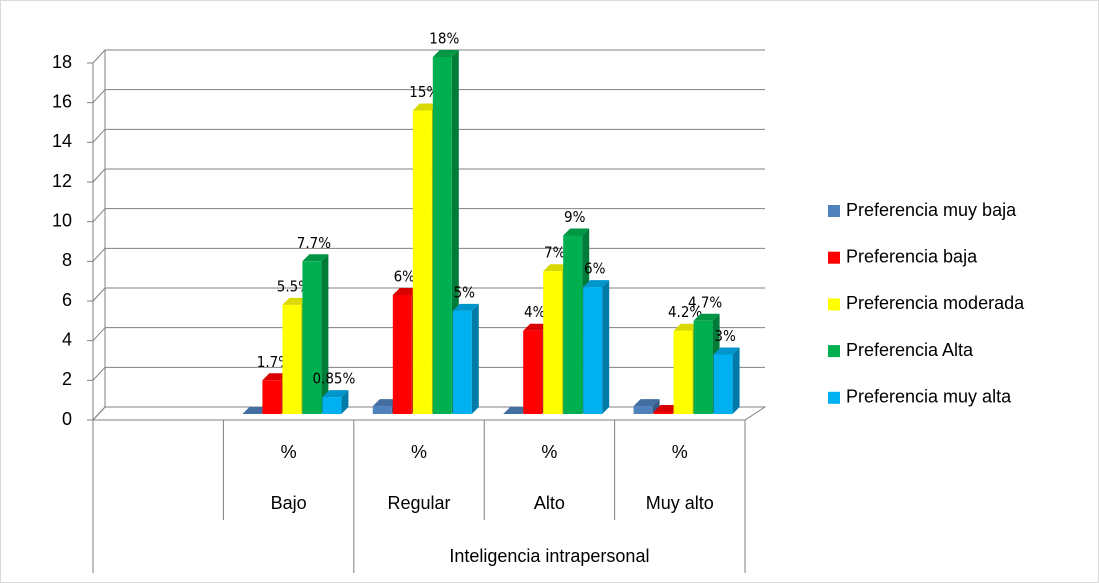 The image size is (1099, 583). I want to click on data-label: 7.7%, so click(314, 243).